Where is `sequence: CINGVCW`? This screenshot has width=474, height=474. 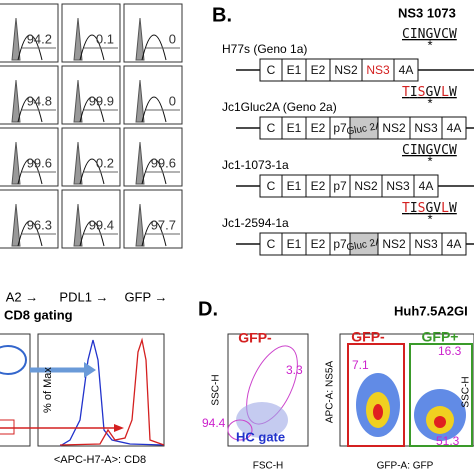 sequence: CINGVCW is located at coordinates (429, 150).